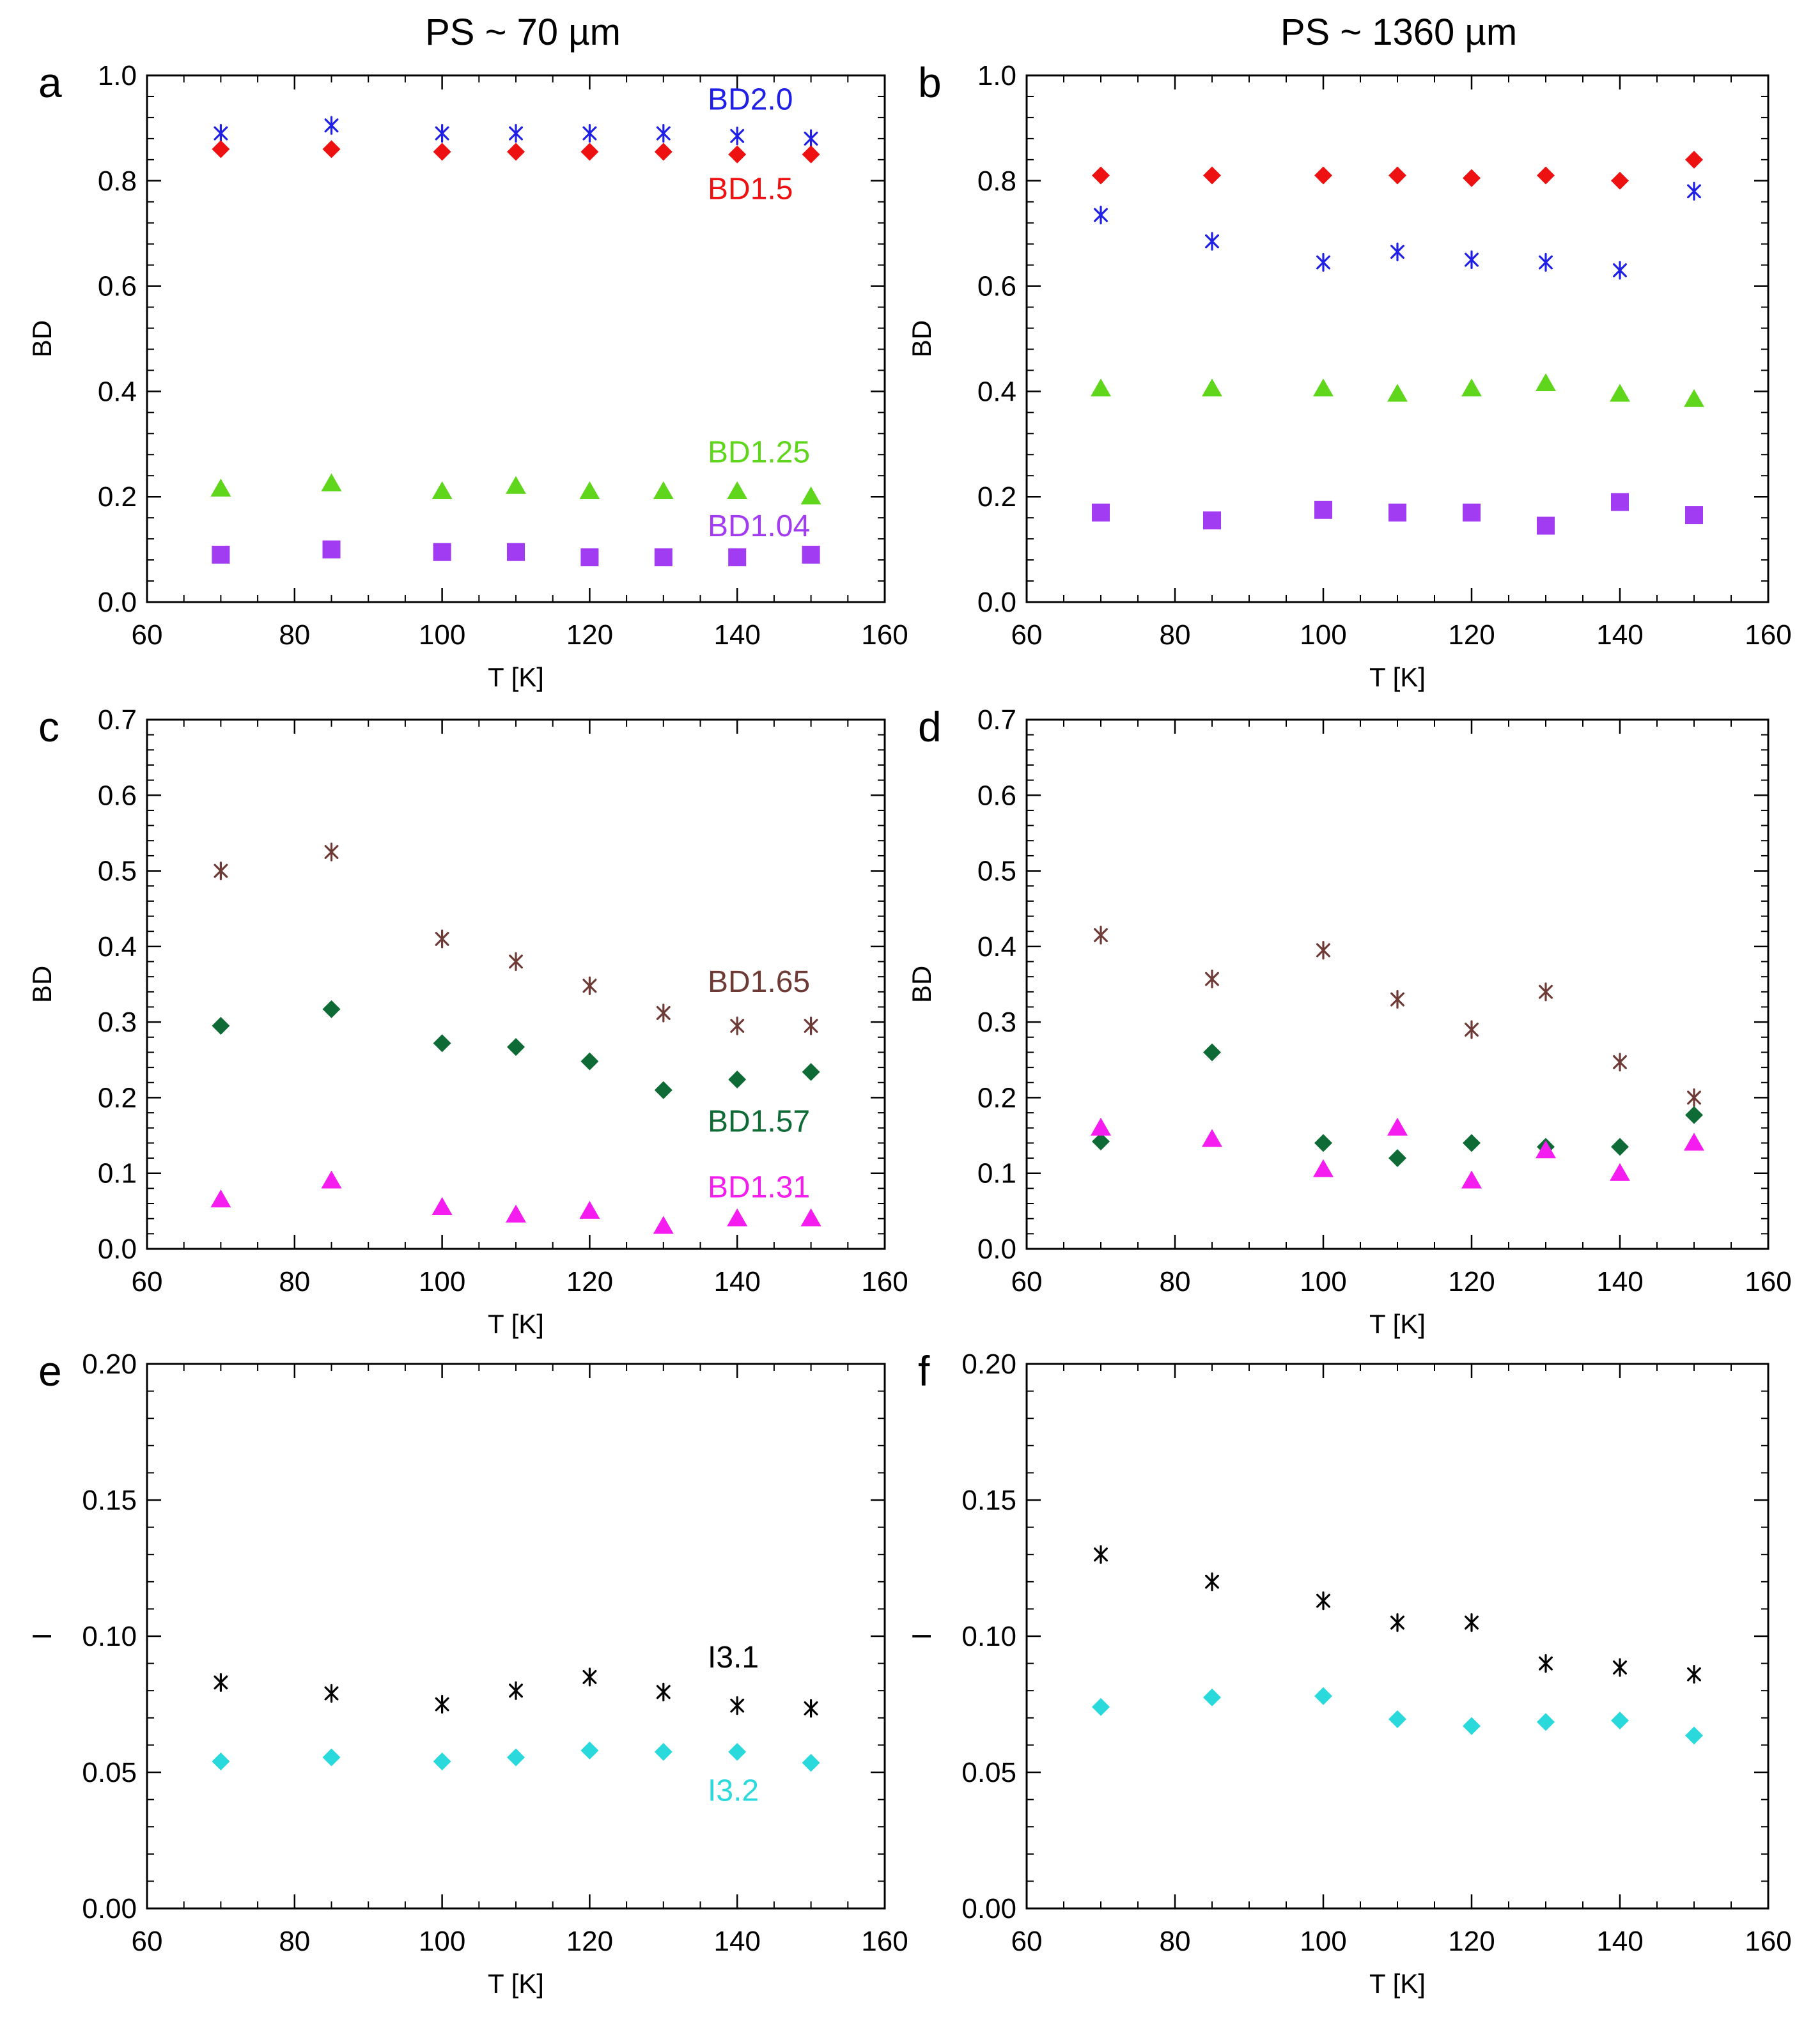 The width and height of the screenshot is (1820, 2035). What do you see at coordinates (996, 1173) in the screenshot?
I see `y-tick-label: 0.1` at bounding box center [996, 1173].